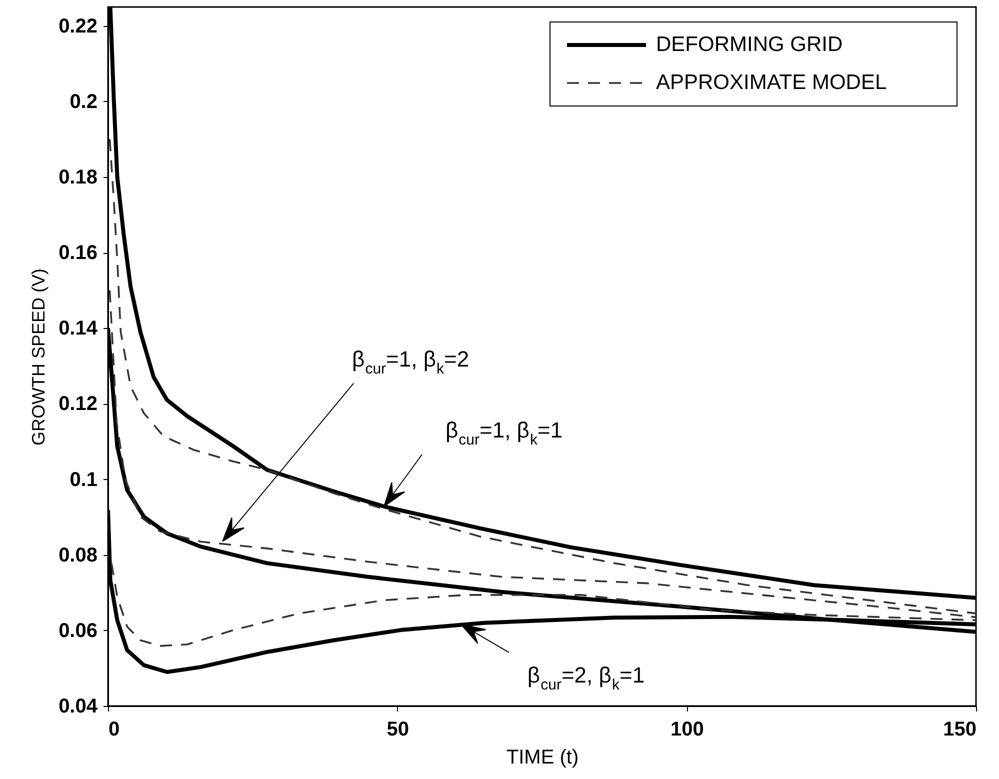 The width and height of the screenshot is (999, 779). What do you see at coordinates (687, 729) in the screenshot?
I see `x-tick-label: 100` at bounding box center [687, 729].